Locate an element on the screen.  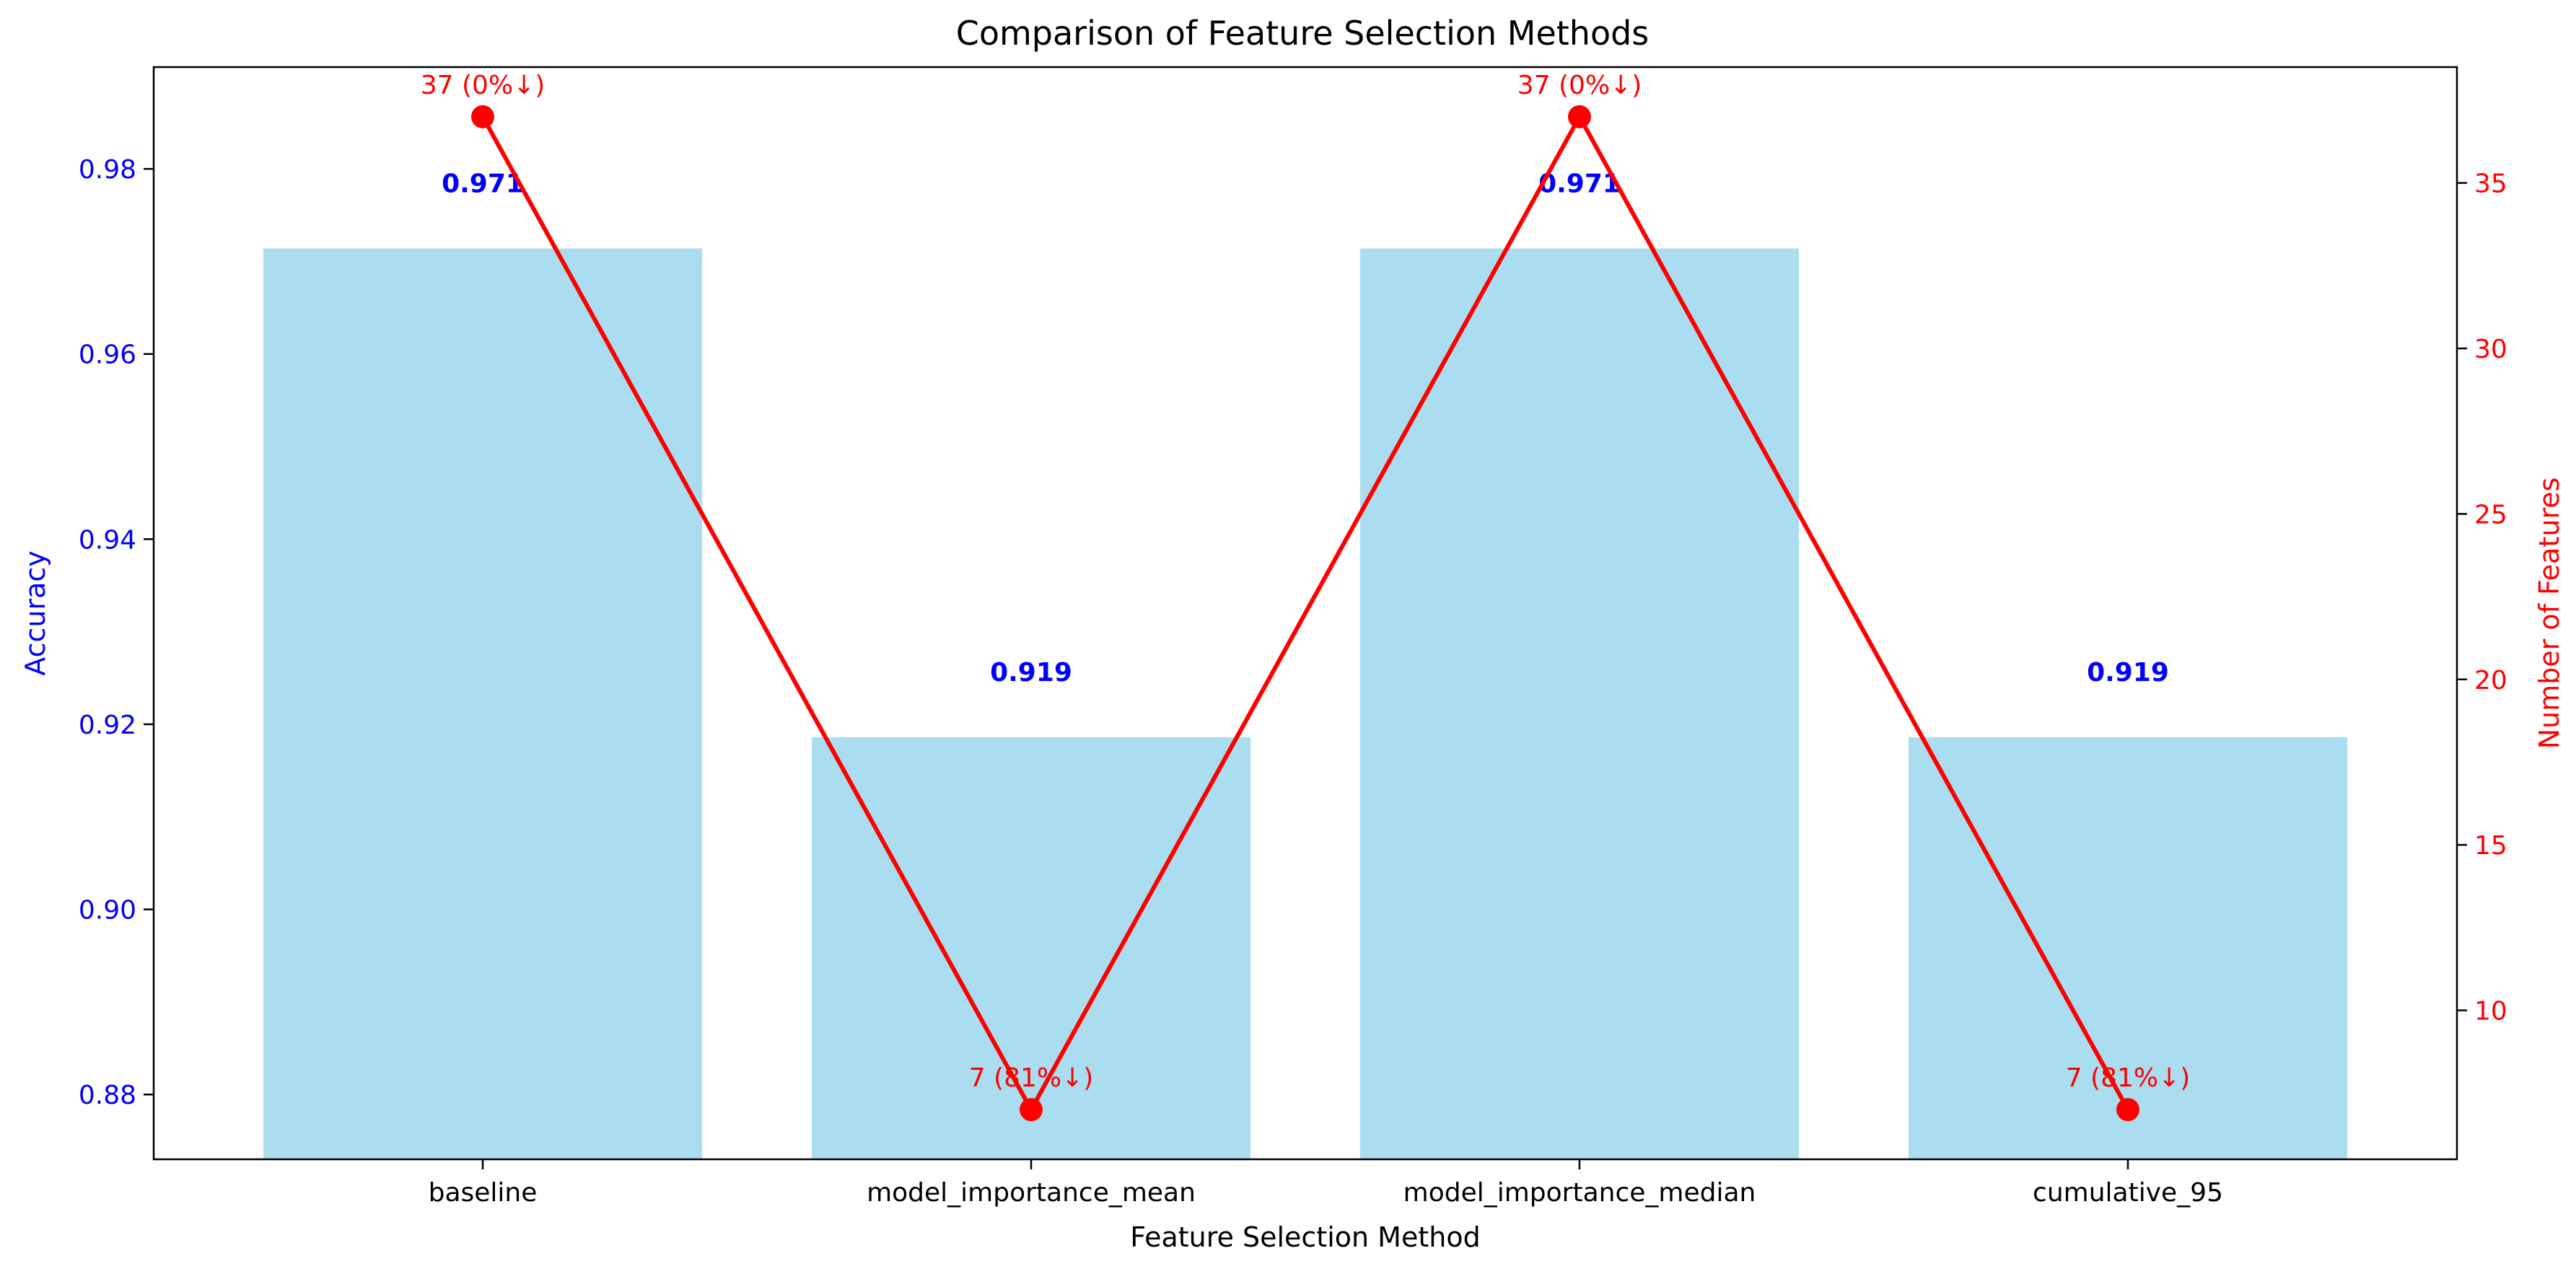
right-y-tick-label: 25 is located at coordinates (2490, 515).